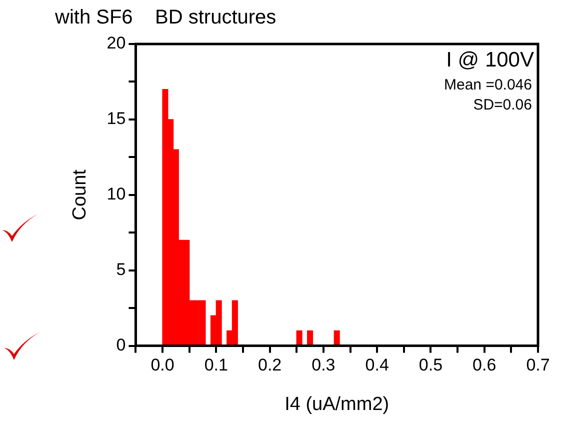 The image size is (564, 428). Describe the element at coordinates (538, 365) in the screenshot. I see `x-tick-label: 0.7` at that location.